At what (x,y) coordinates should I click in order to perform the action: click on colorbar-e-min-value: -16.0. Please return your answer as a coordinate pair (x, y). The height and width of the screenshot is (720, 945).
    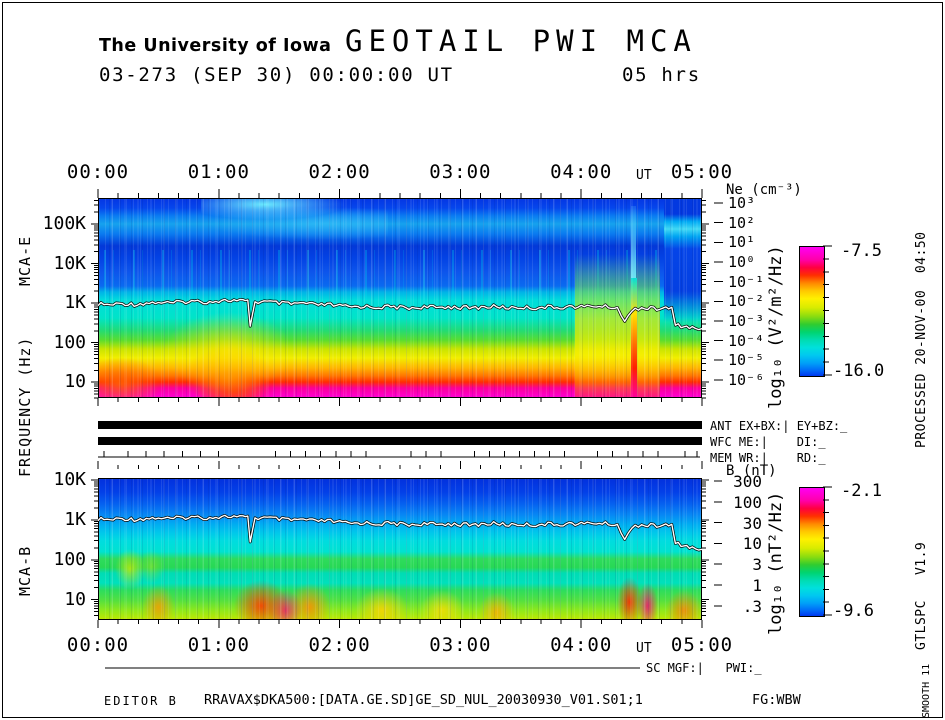
    Looking at the image, I should click on (859, 371).